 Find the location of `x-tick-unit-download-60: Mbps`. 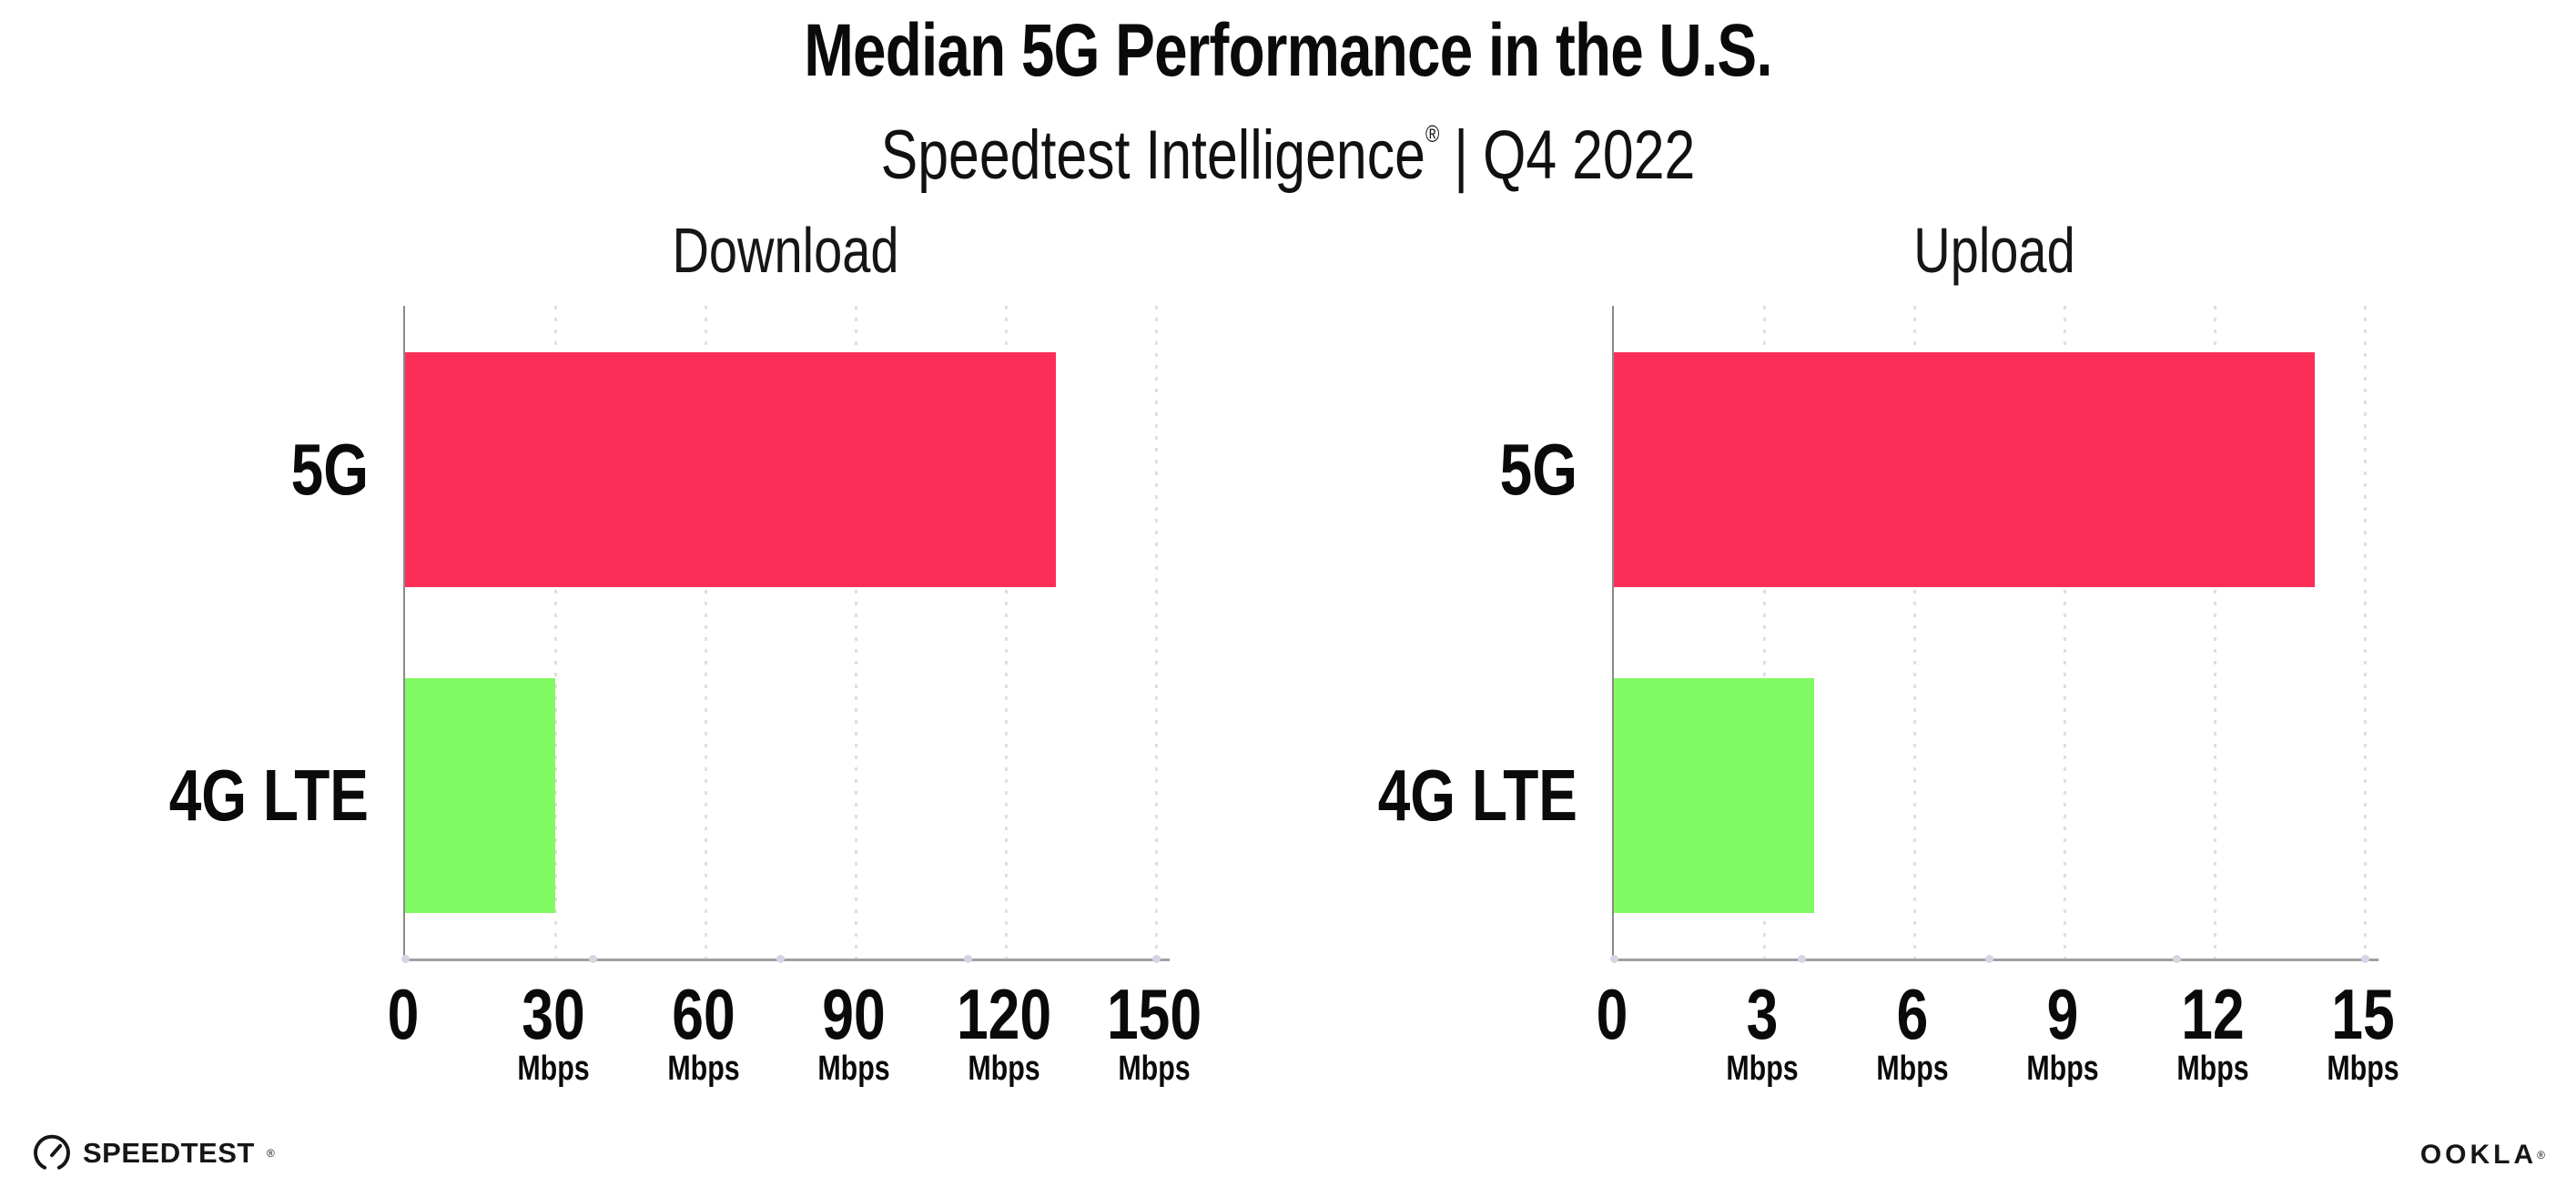

x-tick-unit-download-60: Mbps is located at coordinates (703, 1069).